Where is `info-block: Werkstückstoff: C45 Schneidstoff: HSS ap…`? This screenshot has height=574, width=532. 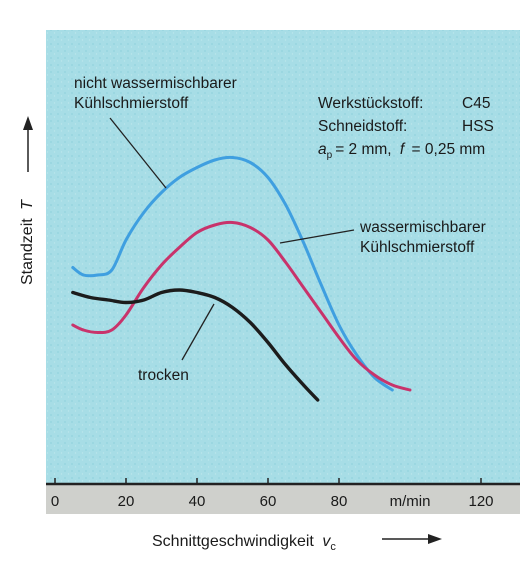
info-block: Werkstückstoff: C45 Schneidstoff: HSS ap… is located at coordinates (406, 128).